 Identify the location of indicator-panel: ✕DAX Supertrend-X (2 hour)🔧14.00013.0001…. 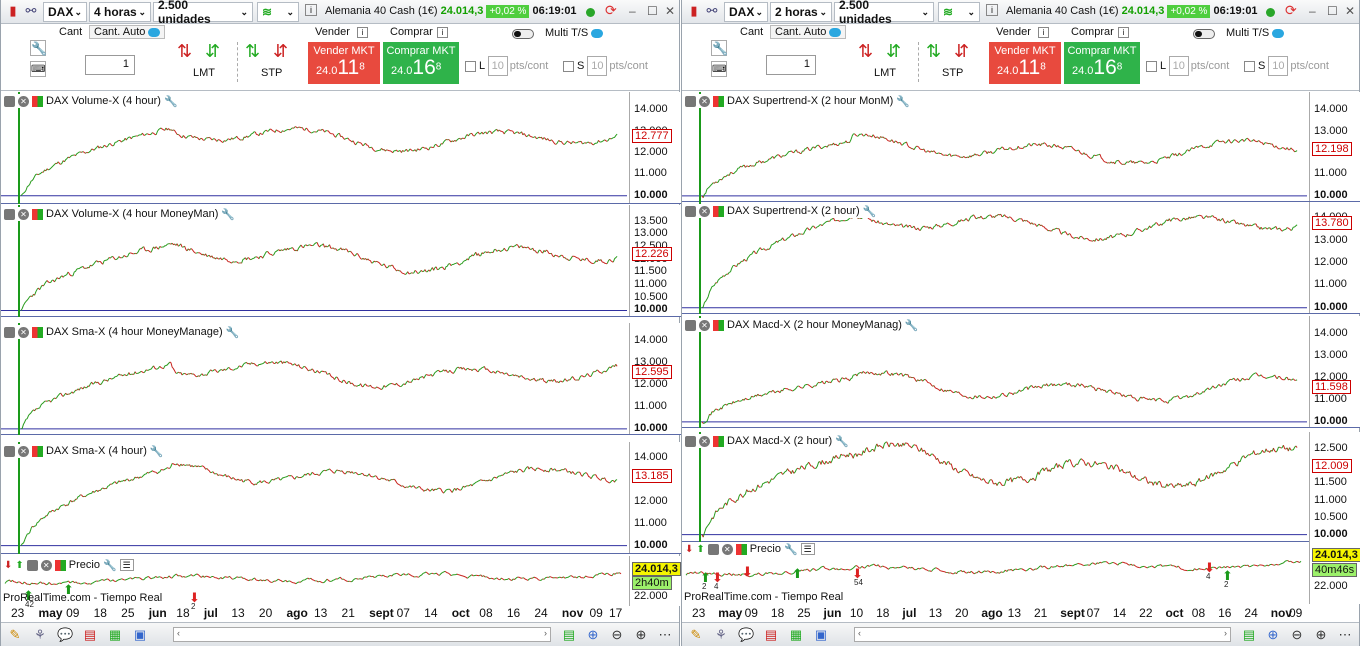
(1021, 258).